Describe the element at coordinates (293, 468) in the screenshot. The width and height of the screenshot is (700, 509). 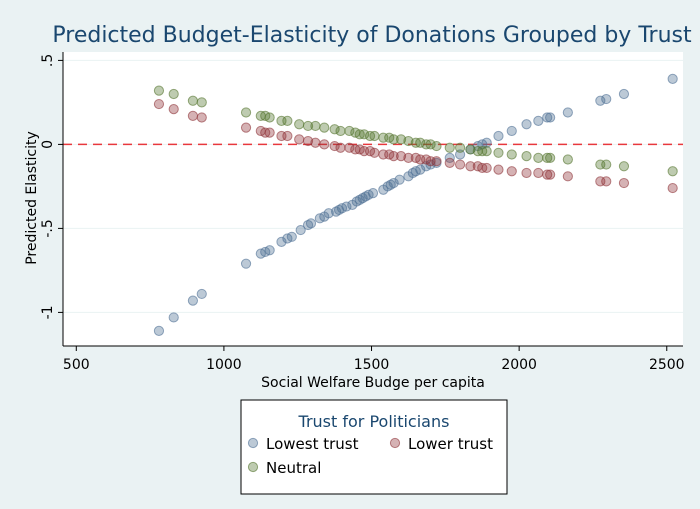
I see `legend-label: Neutral` at that location.